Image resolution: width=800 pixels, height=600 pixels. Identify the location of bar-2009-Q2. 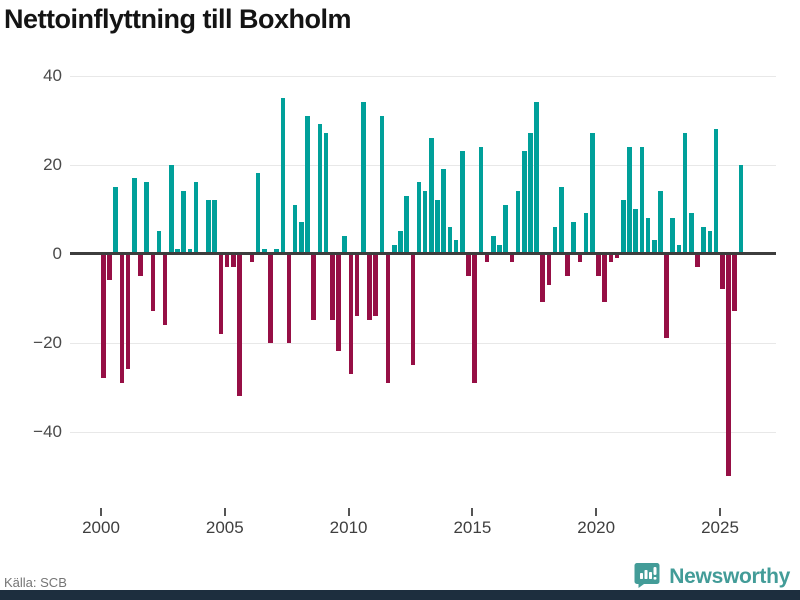
(332, 287).